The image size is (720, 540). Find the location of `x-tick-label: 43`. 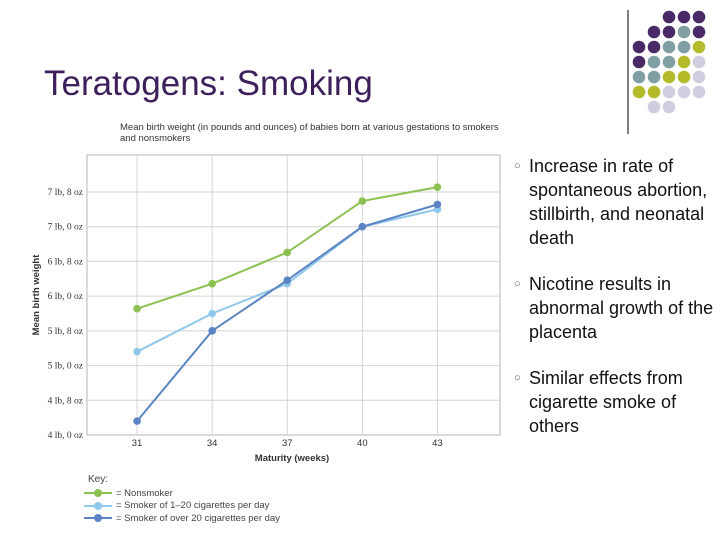

x-tick-label: 43 is located at coordinates (437, 443).